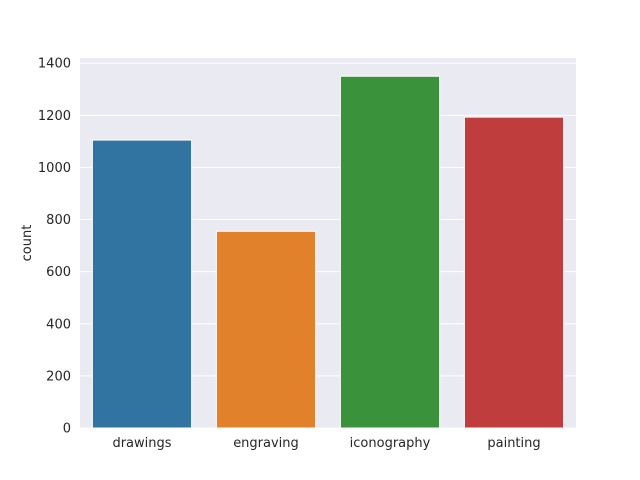  What do you see at coordinates (58, 220) in the screenshot?
I see `y-tick-label: 800` at bounding box center [58, 220].